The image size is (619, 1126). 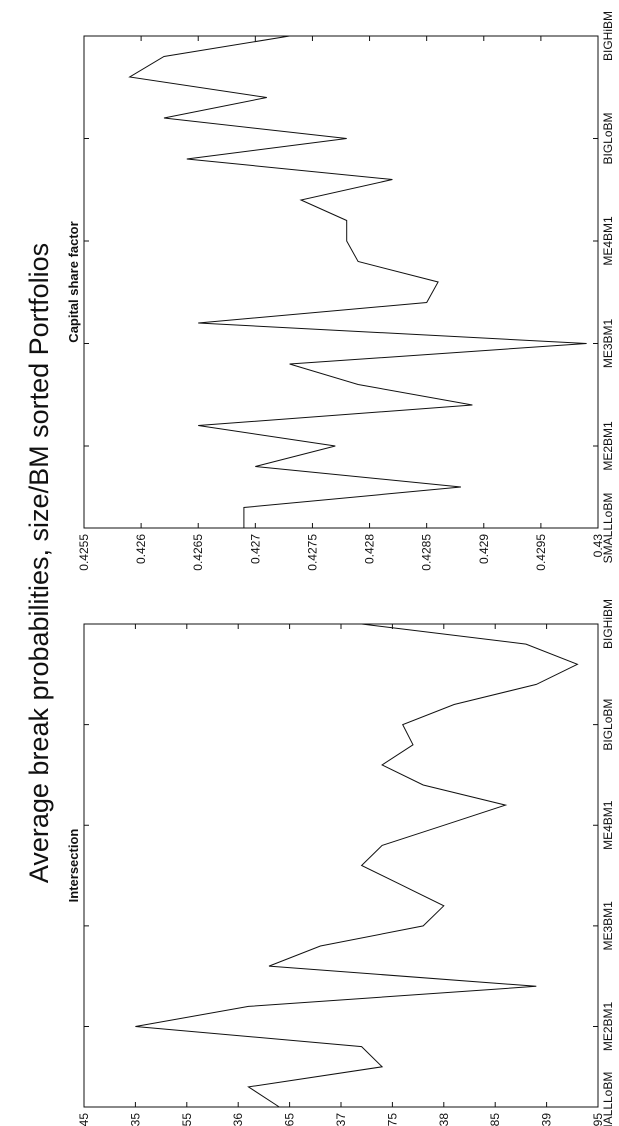 What do you see at coordinates (484, 549) in the screenshot?
I see `y-tick-label: 0.429` at bounding box center [484, 549].